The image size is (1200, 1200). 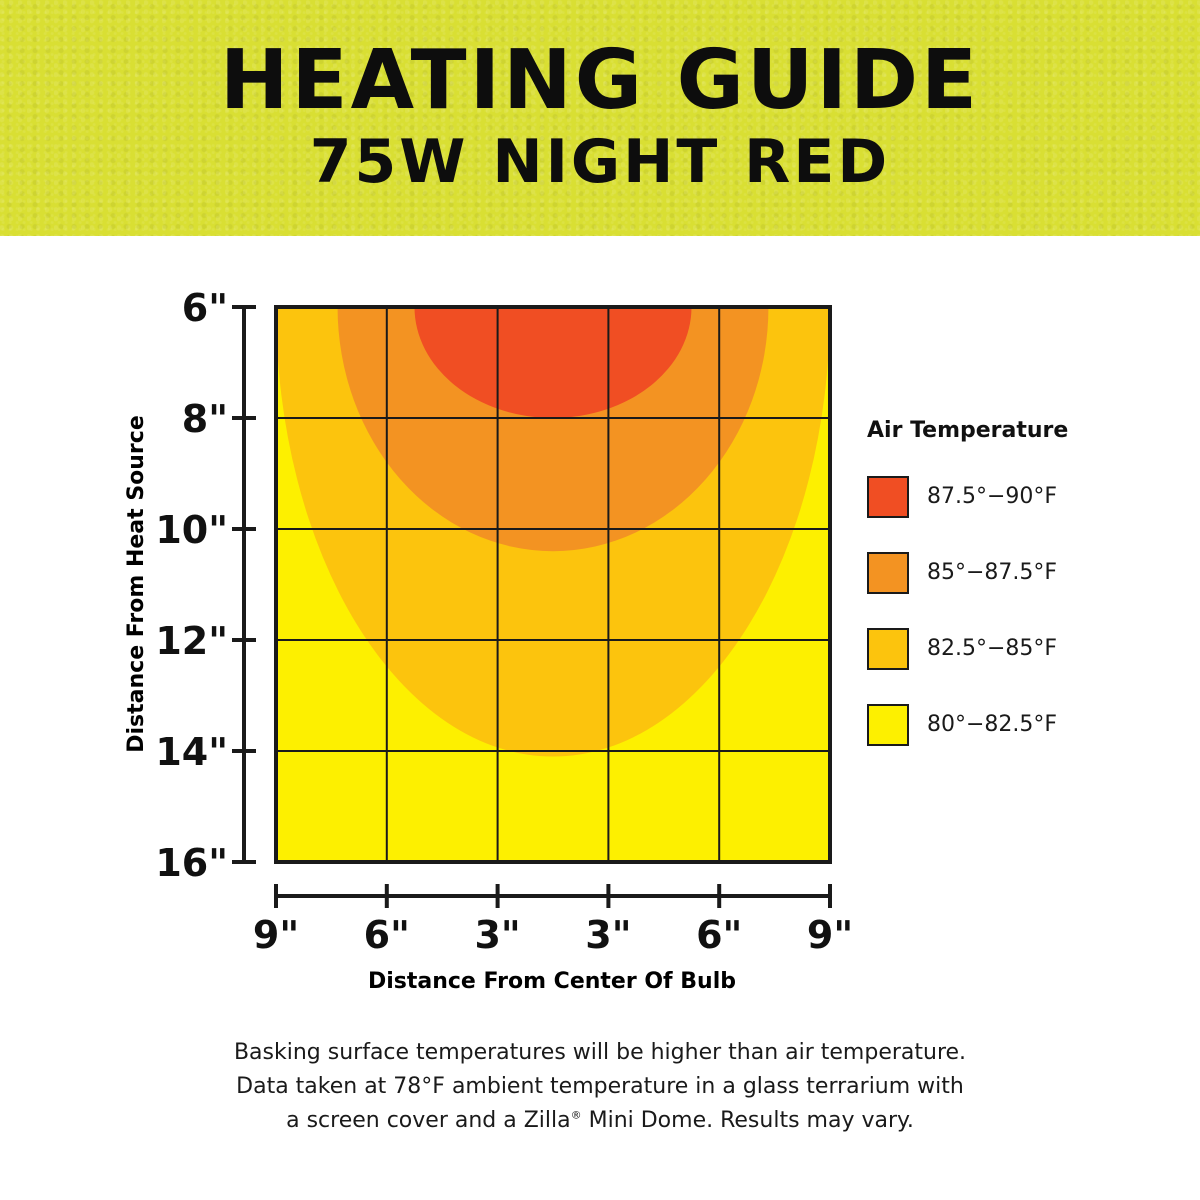 What do you see at coordinates (191, 752) in the screenshot?
I see `y-tick-label: 14"` at bounding box center [191, 752].